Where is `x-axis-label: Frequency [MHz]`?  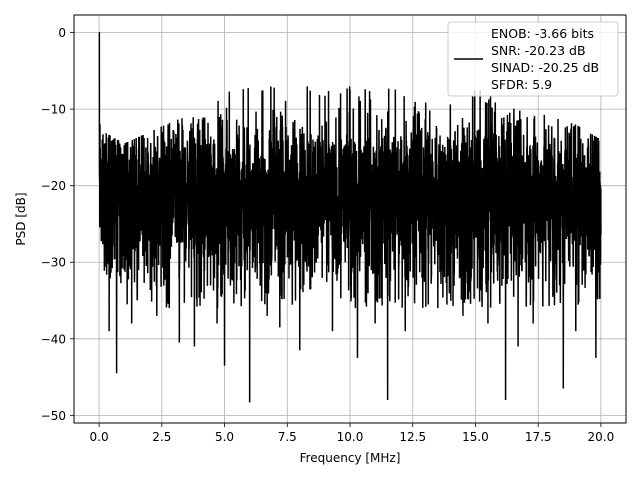
x-axis-label: Frequency [MHz] is located at coordinates (350, 458).